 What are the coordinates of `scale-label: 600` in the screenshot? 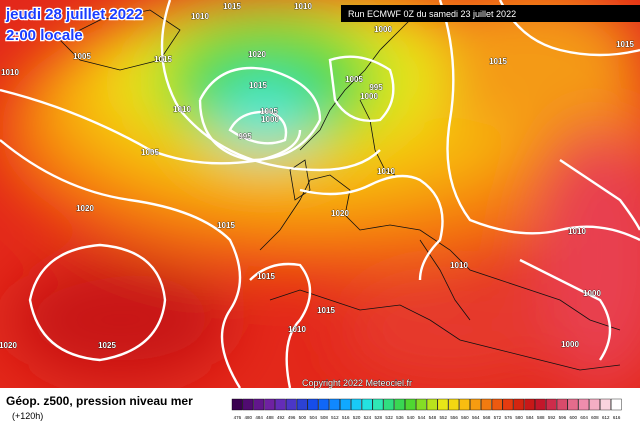 It's located at (573, 417).